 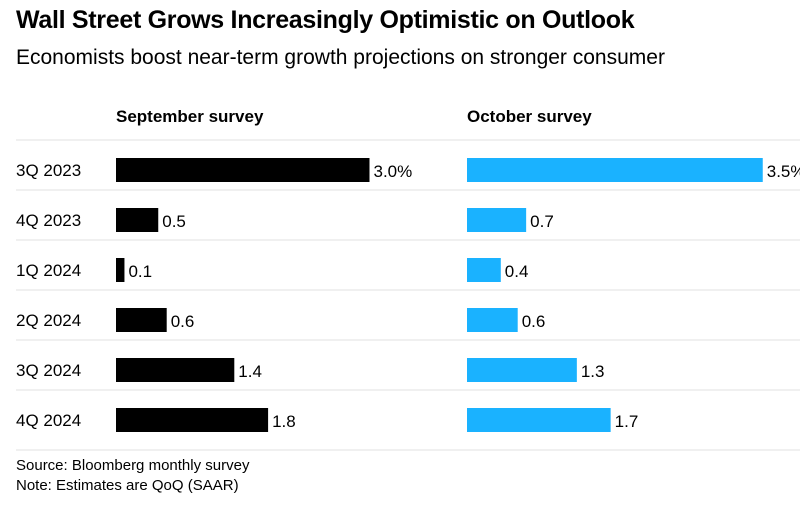 What do you see at coordinates (48, 220) in the screenshot?
I see `category-label-4q-2023: 4Q 2023` at bounding box center [48, 220].